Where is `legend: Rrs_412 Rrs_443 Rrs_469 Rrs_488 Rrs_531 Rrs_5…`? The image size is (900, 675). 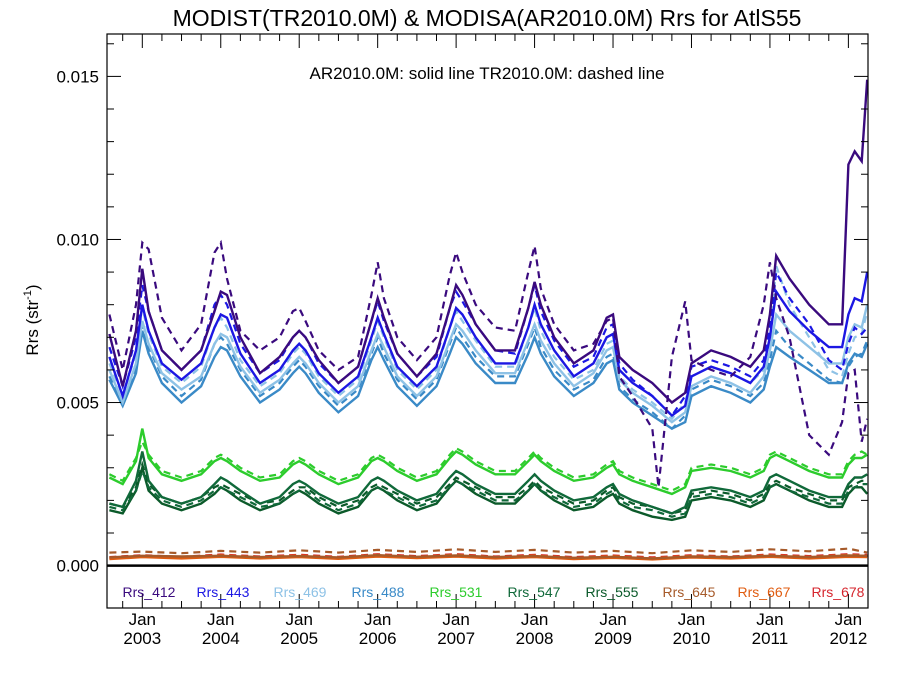
legend: Rrs_412 Rrs_443 Rrs_469 Rrs_488 Rrs_531 Rrs_5… is located at coordinates (494, 592).